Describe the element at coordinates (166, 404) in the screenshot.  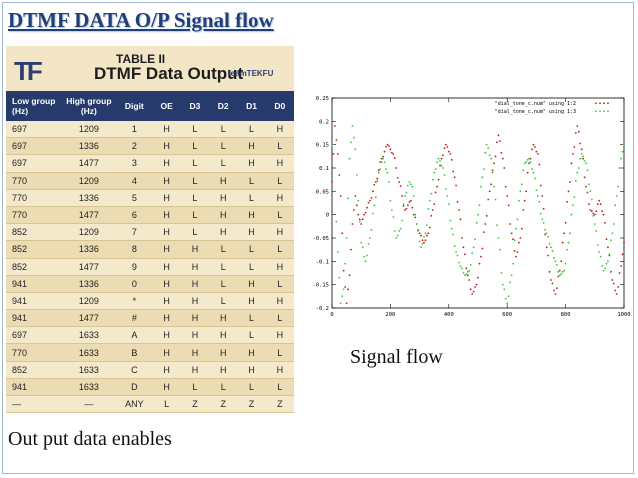
I see `cell-oe: L` at that location.